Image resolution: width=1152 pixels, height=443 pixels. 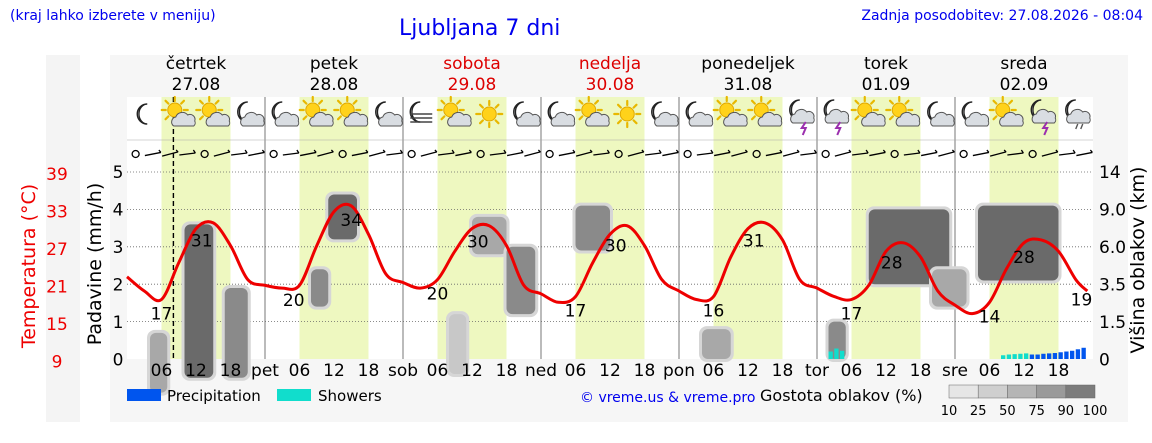 What do you see at coordinates (118, 248) in the screenshot?
I see `precip-axis-tick: 3` at bounding box center [118, 248].